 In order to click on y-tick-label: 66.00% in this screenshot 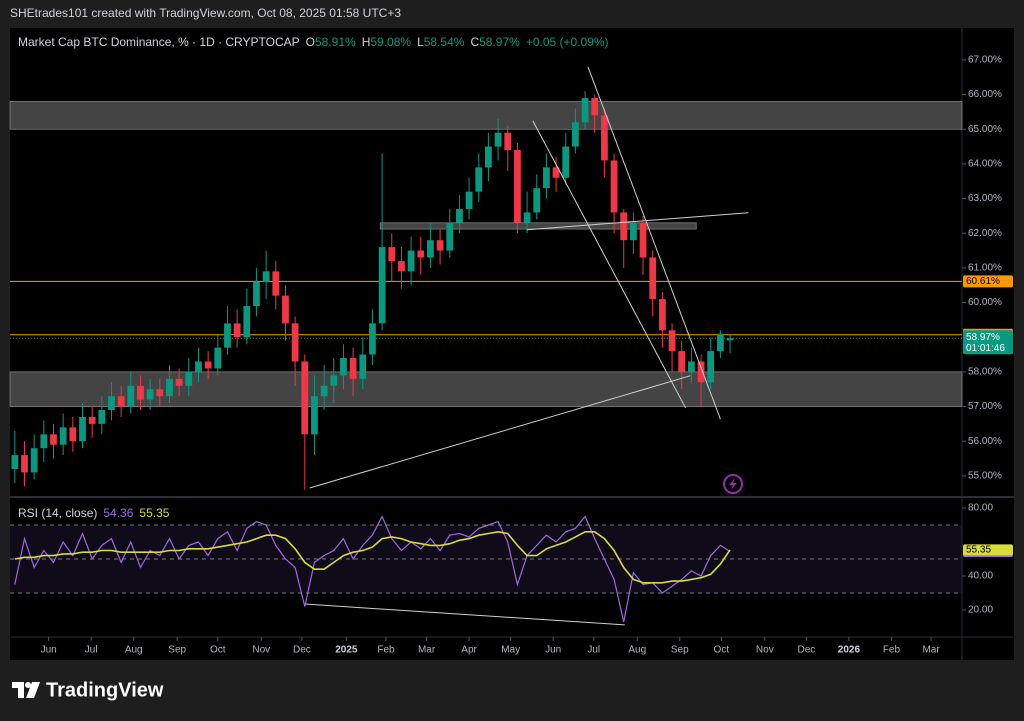, I will do `click(985, 94)`.